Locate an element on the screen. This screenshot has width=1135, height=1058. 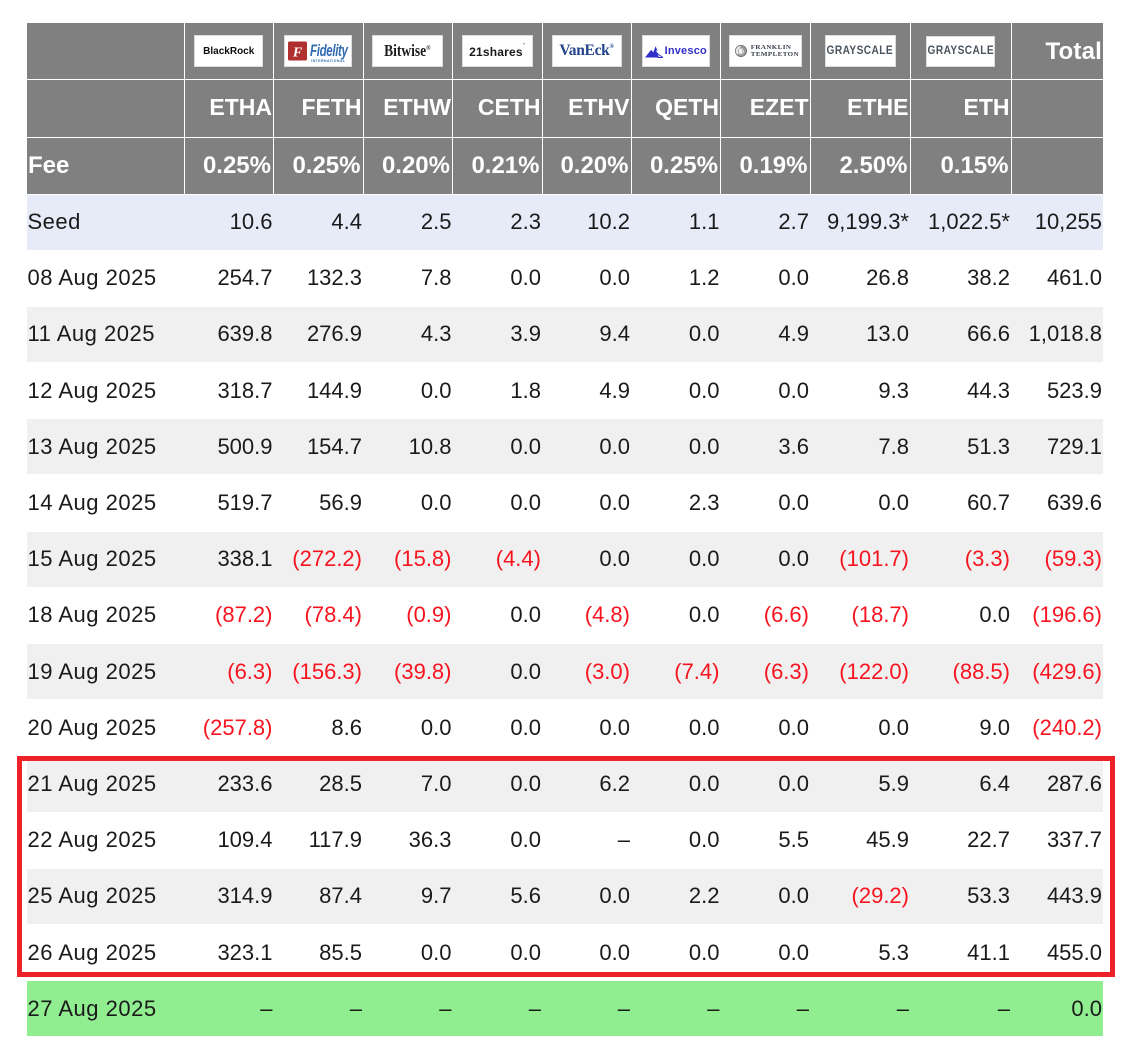
svg-text: F is located at coordinates (297, 53).